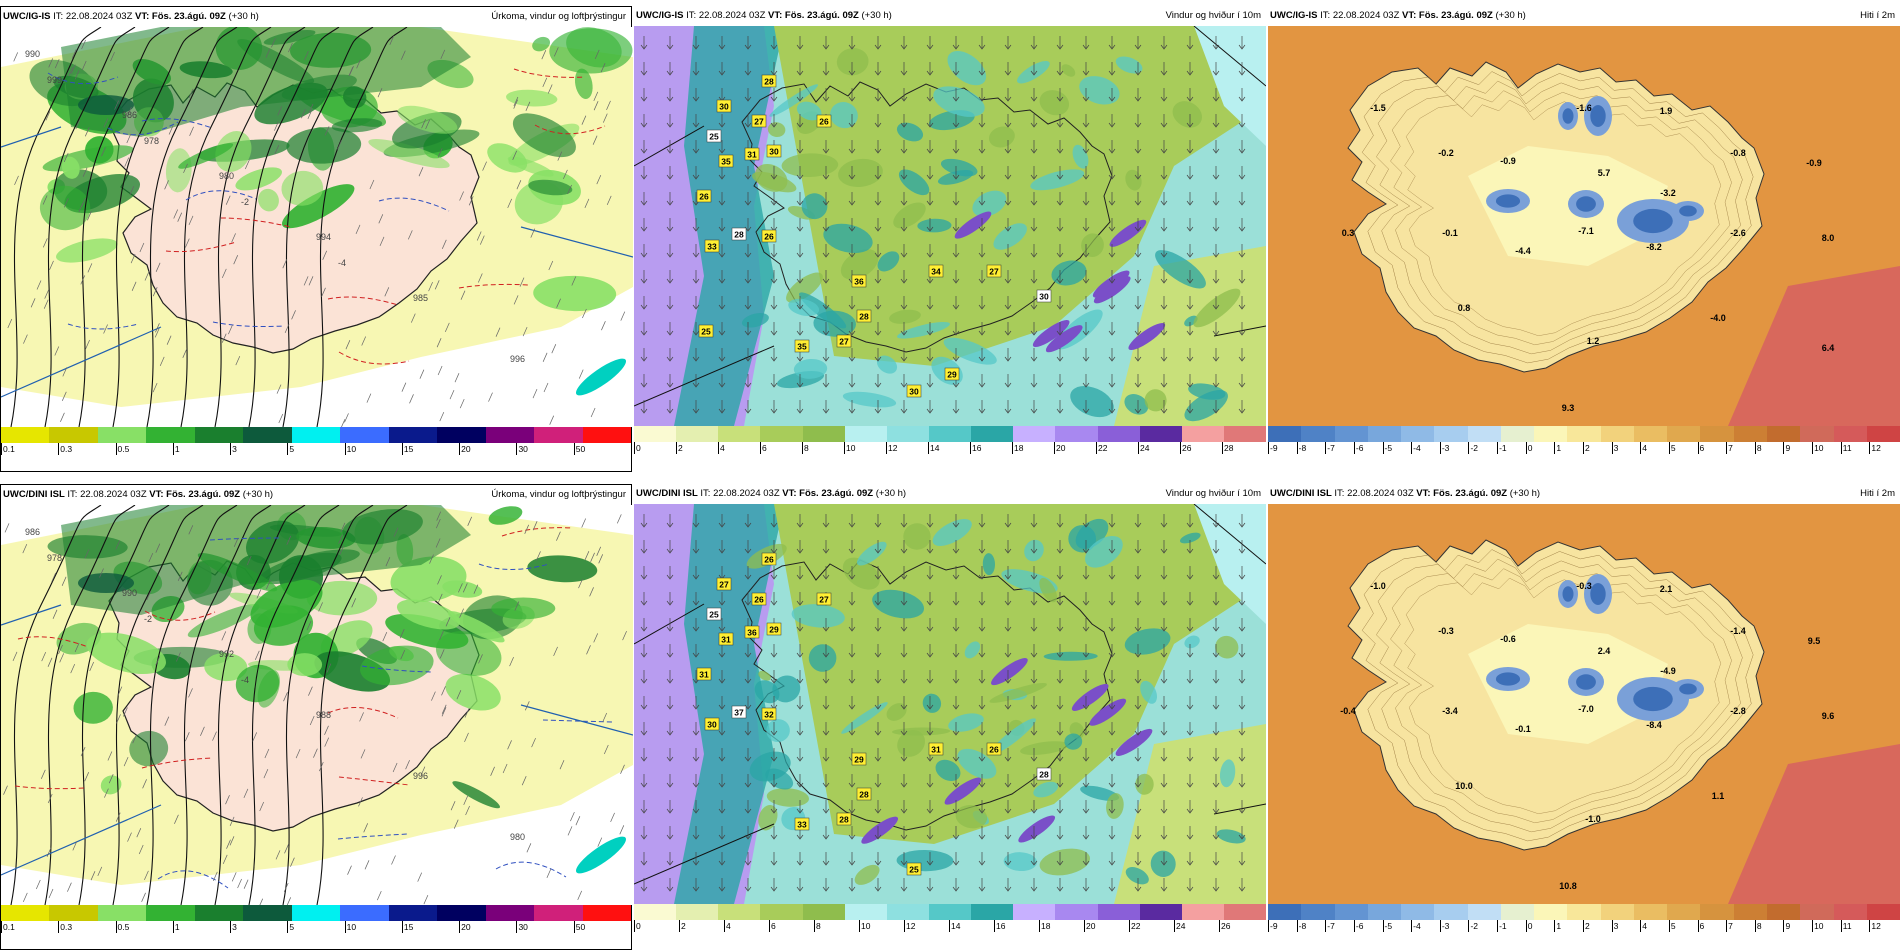 This screenshot has height=951, width=1900. What do you see at coordinates (704, 197) in the screenshot?
I see `gust-value: 26` at bounding box center [704, 197].